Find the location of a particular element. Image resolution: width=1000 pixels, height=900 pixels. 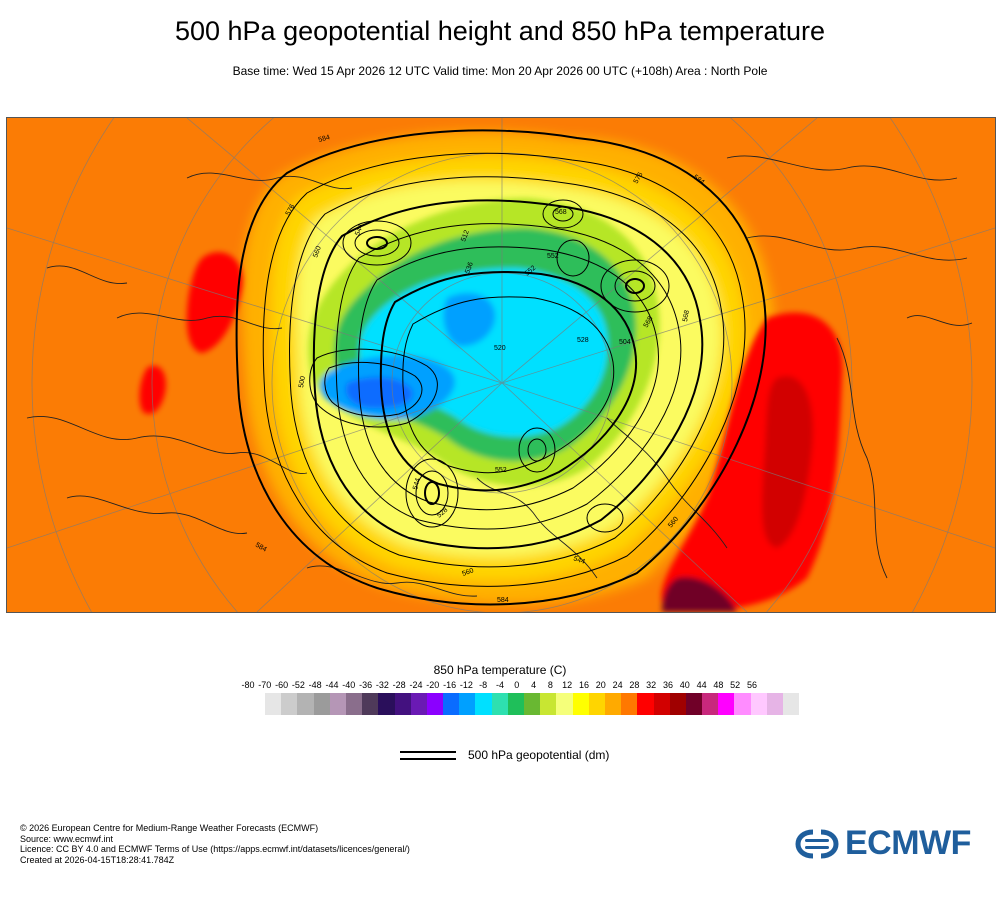

colorbar-tick-label: 52 is located at coordinates (735, 685).